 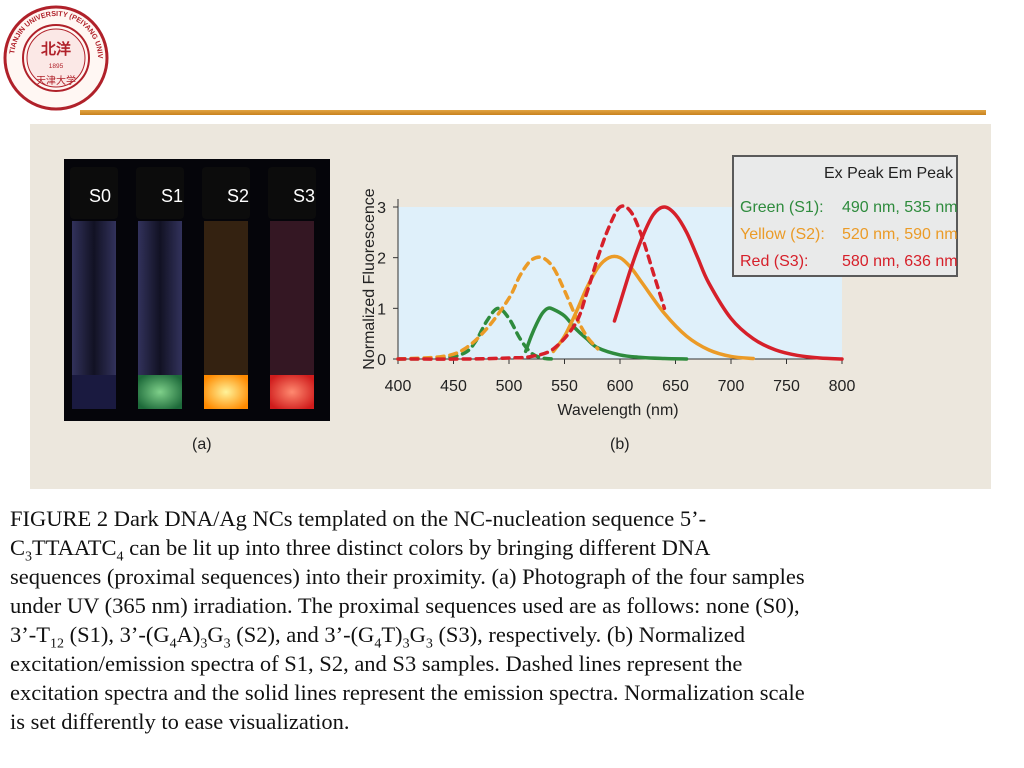 I want to click on y-tick-label: 2, so click(x=381, y=259).